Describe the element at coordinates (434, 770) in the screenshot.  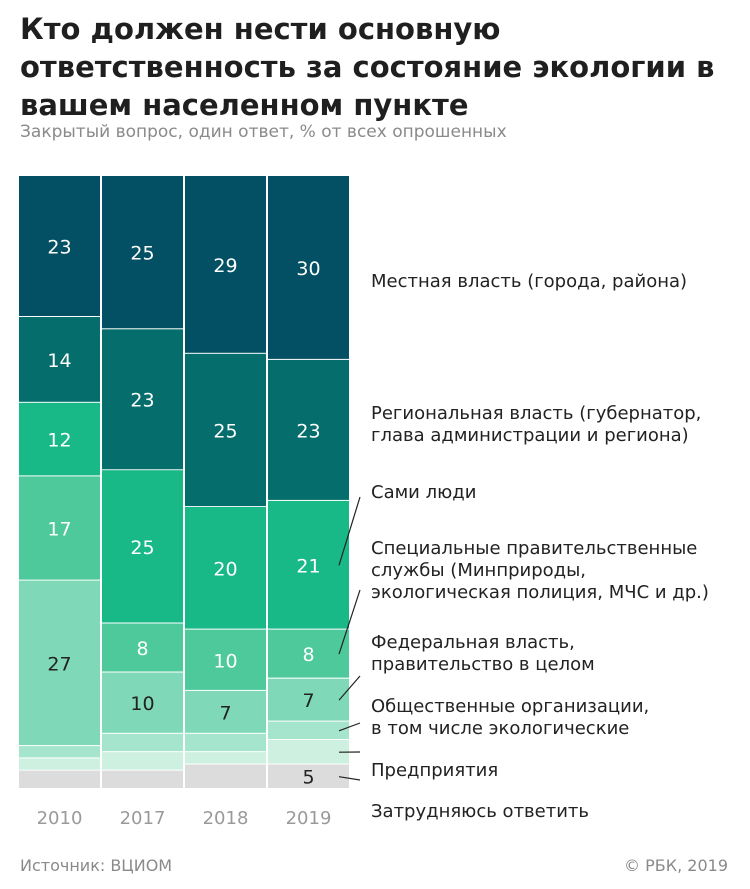
I see `legend-entry: Предприятия` at that location.